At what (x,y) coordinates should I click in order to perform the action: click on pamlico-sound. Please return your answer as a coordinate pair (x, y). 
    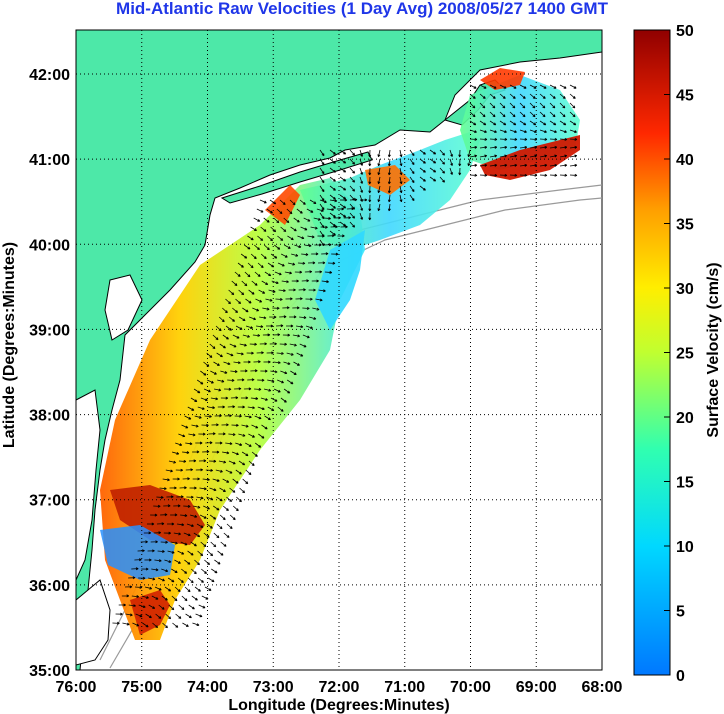
    Looking at the image, I should click on (93, 622).